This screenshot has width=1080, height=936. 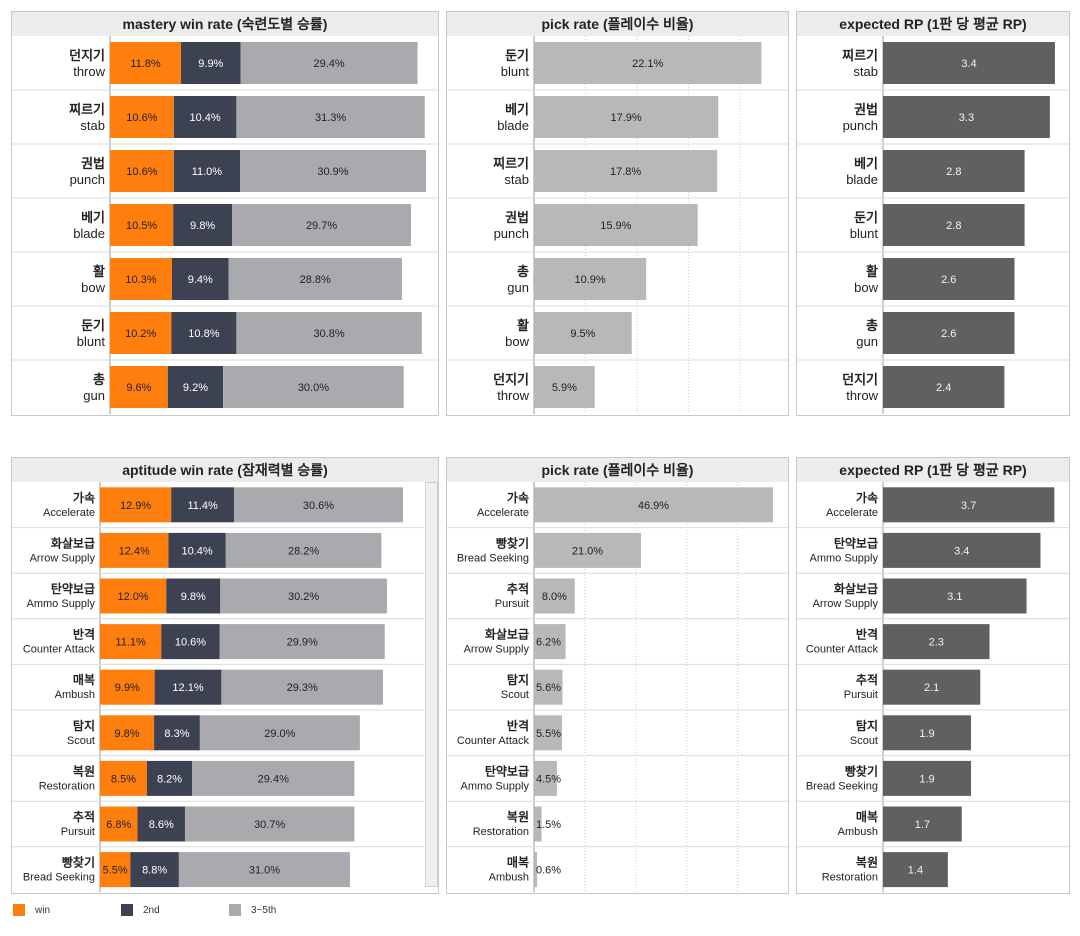 What do you see at coordinates (653, 506) in the screenshot?
I see `data-label: 46.9%` at bounding box center [653, 506].